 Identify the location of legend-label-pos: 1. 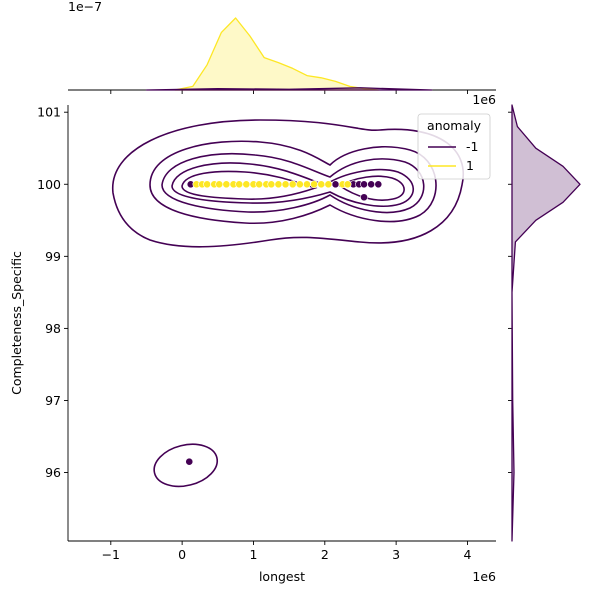
(470, 165).